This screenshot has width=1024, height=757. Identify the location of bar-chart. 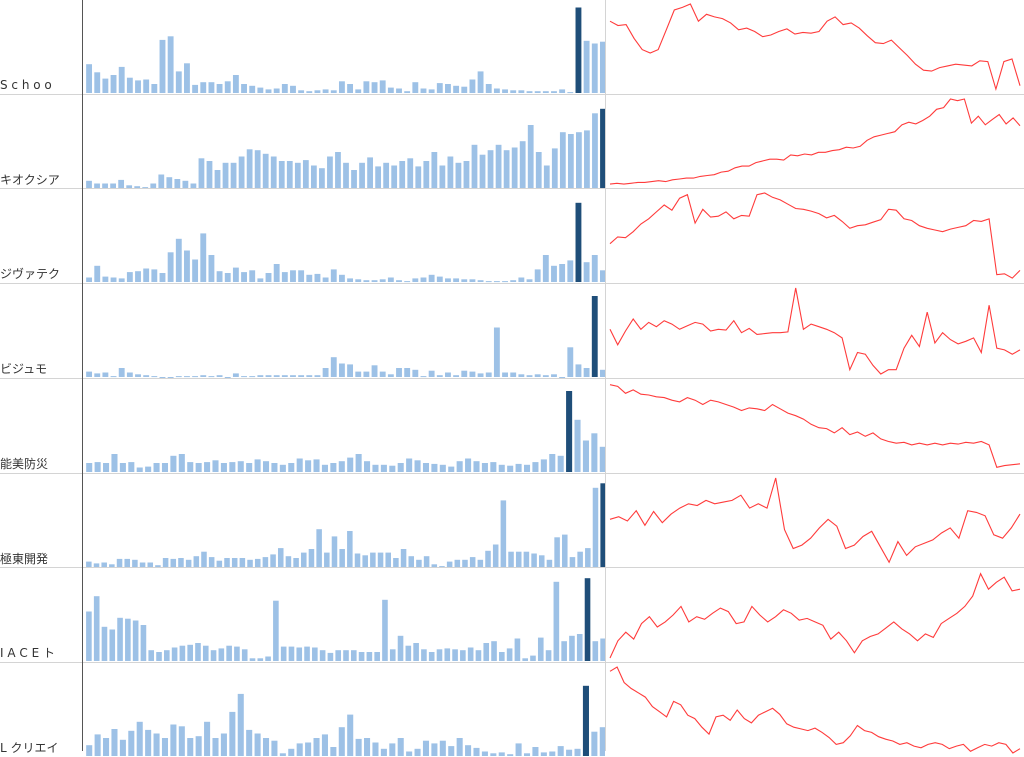
(345, 148).